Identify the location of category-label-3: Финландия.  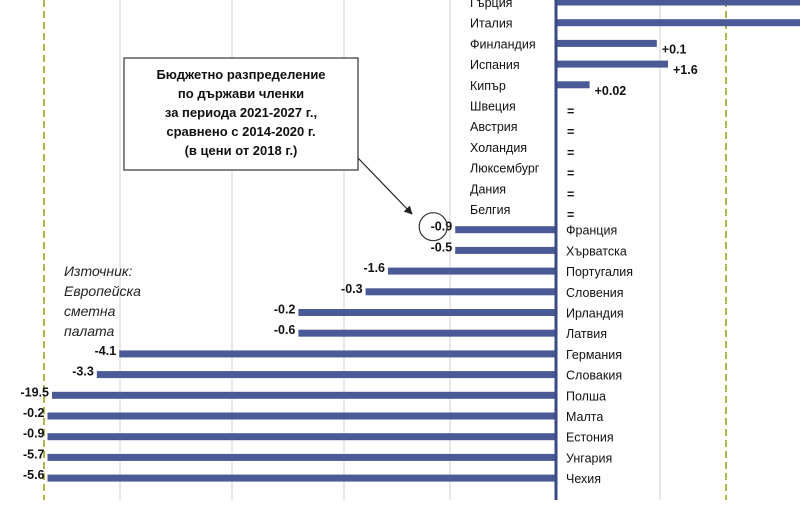
(503, 44).